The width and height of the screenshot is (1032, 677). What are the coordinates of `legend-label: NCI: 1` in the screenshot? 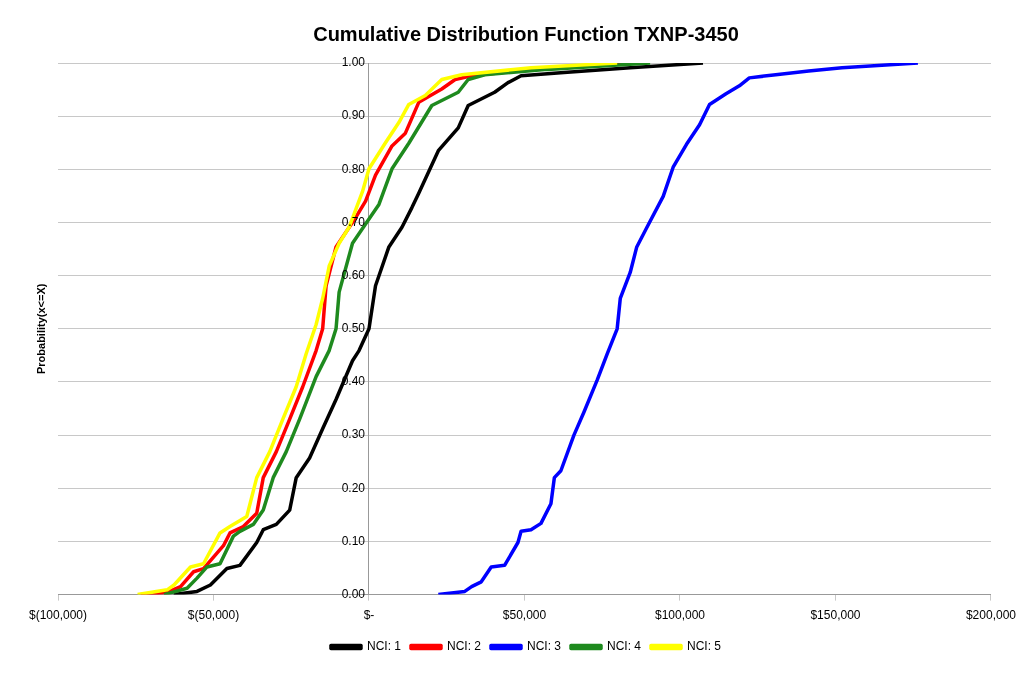 It's located at (384, 646).